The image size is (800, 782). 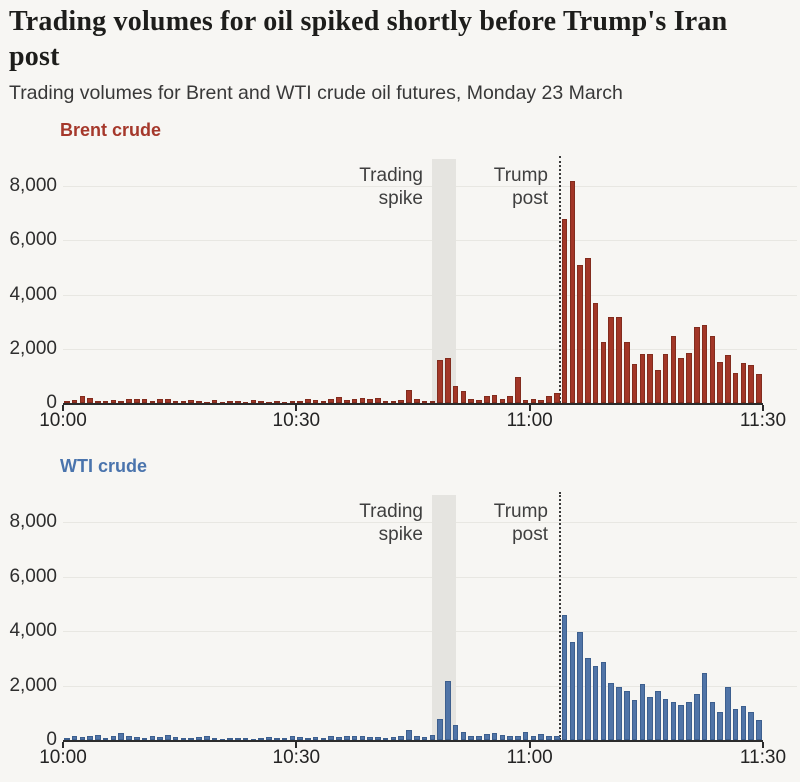 What do you see at coordinates (763, 420) in the screenshot?
I see `x-axis-label-1130: 11:30` at bounding box center [763, 420].